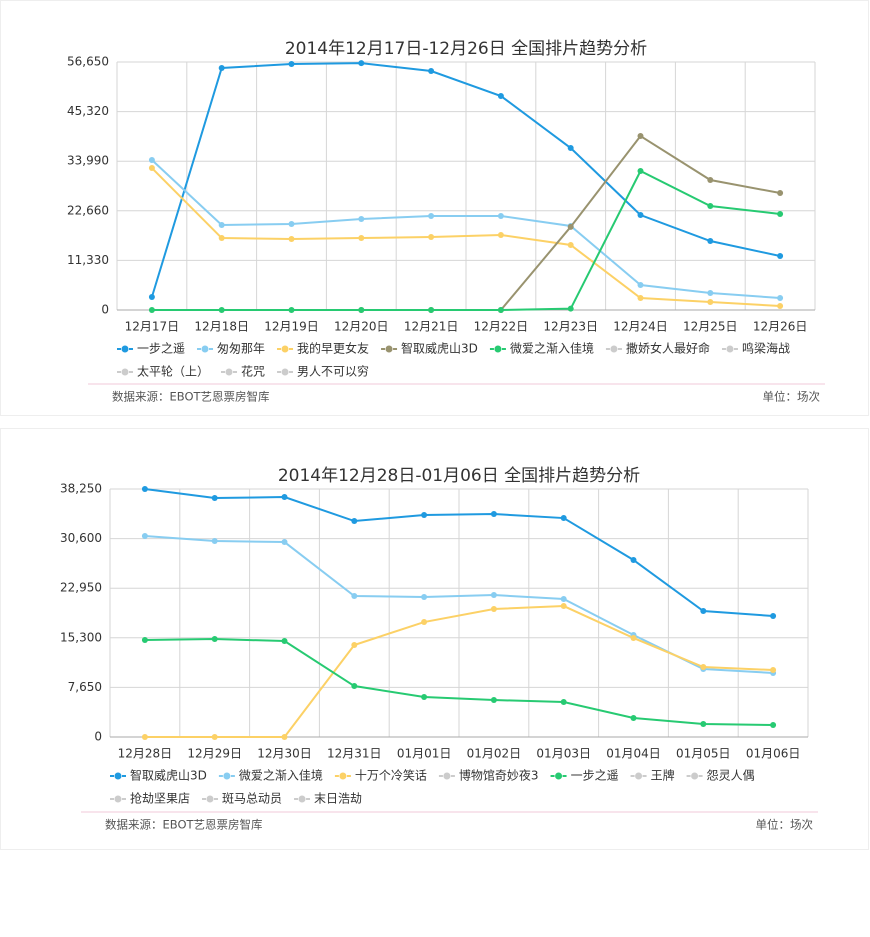 The image size is (870, 937). I want to click on legend-item: 我的早更女友, so click(323, 348).